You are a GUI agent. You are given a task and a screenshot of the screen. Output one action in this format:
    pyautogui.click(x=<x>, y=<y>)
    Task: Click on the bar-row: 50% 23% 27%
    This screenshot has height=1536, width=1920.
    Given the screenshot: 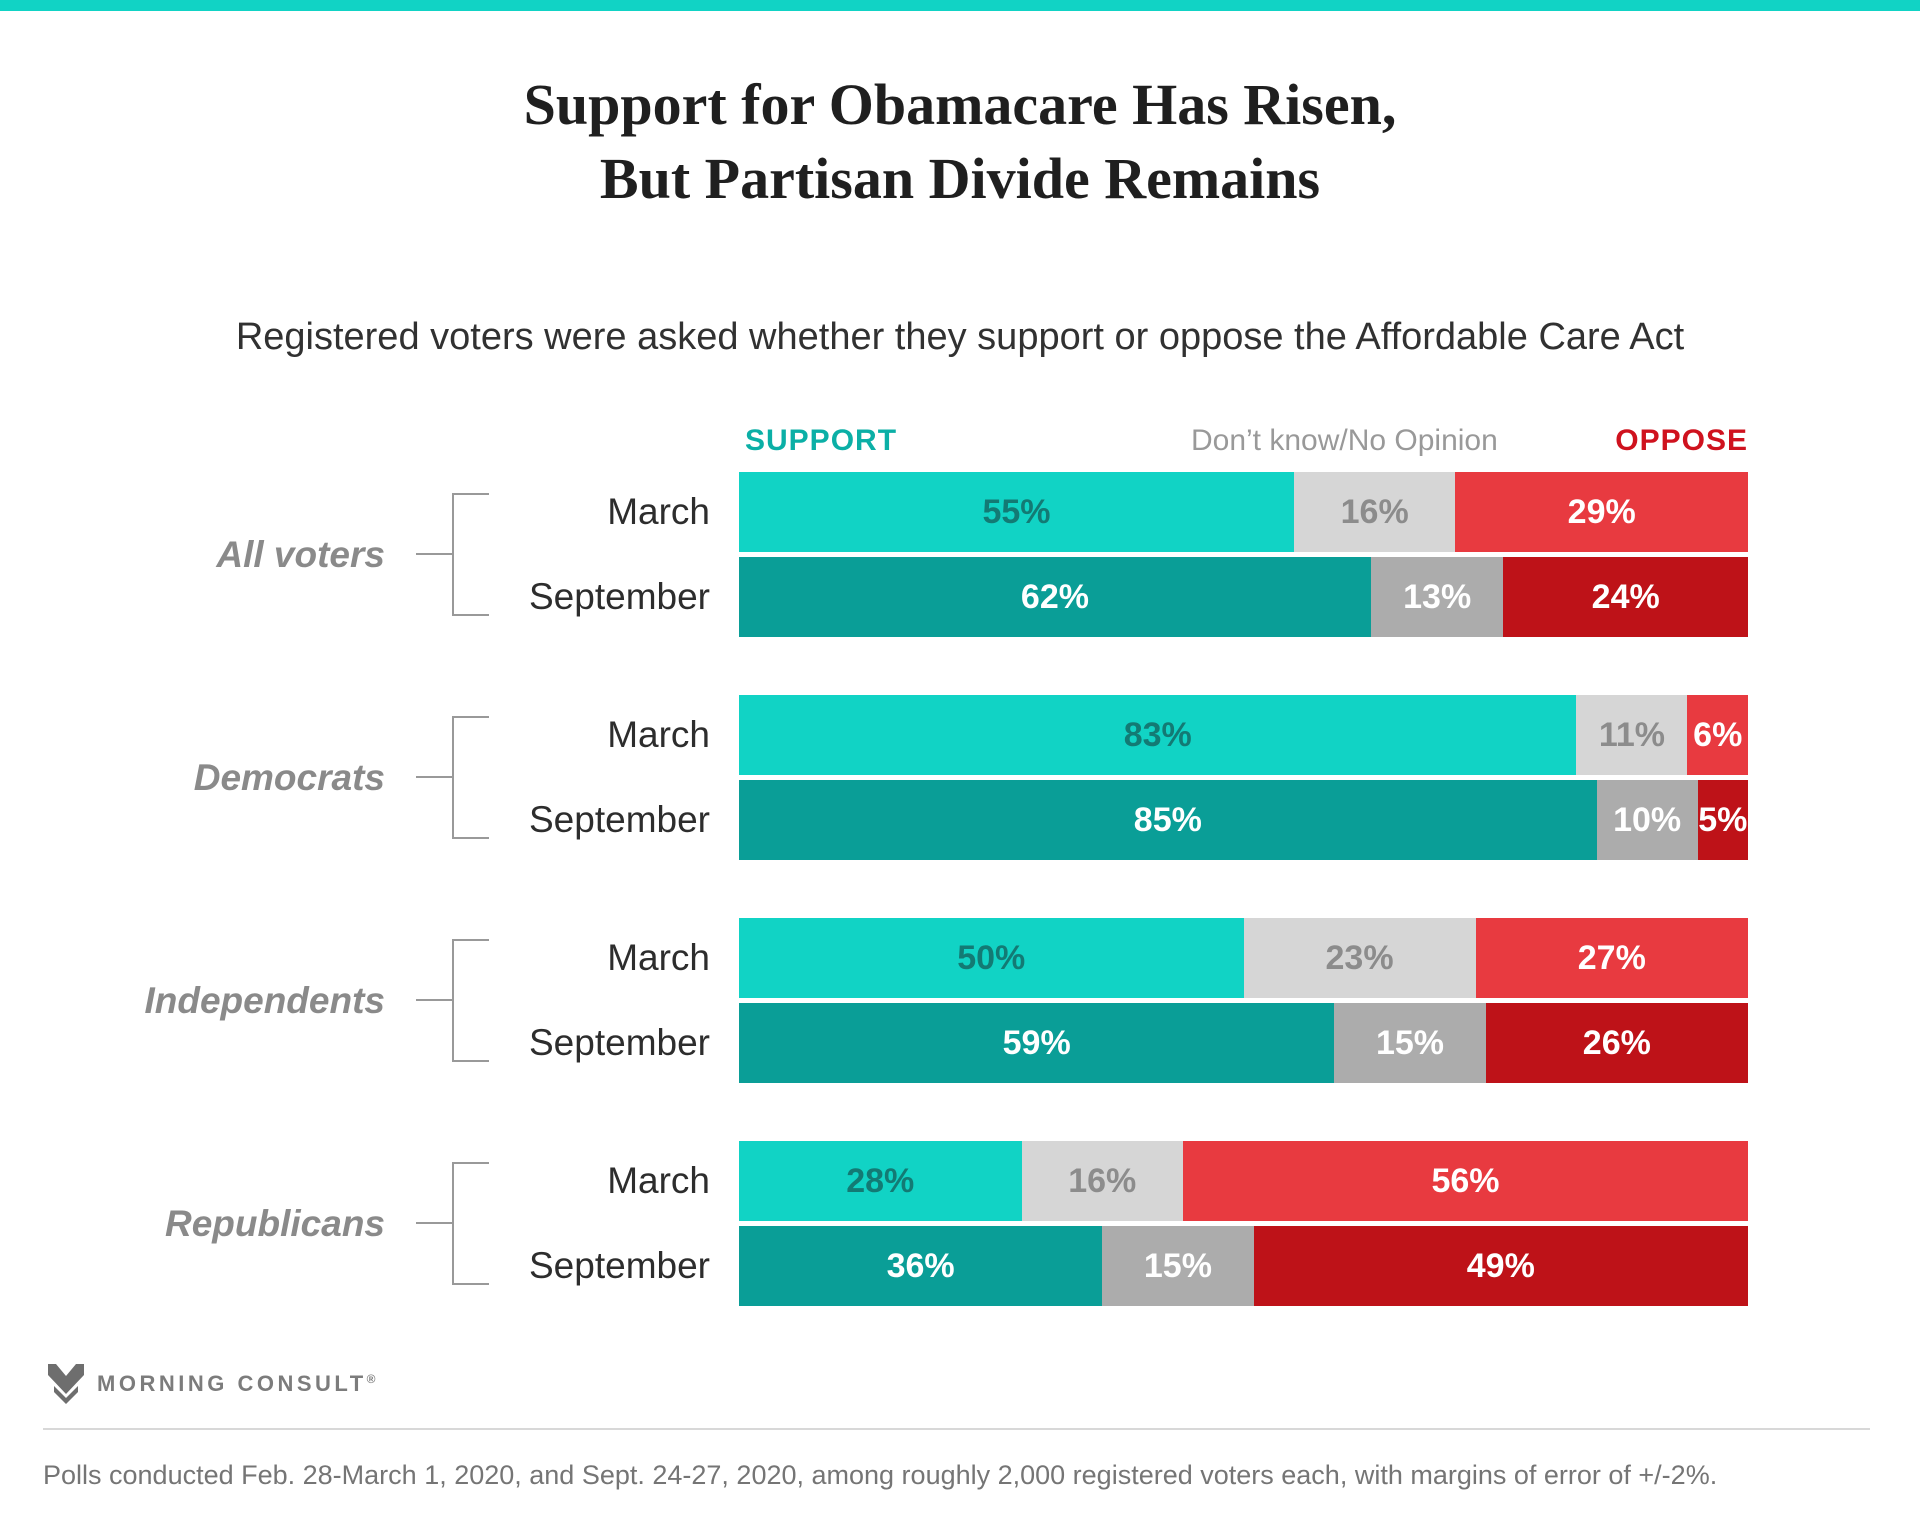 What is the action you would take?
    pyautogui.click(x=1243, y=958)
    